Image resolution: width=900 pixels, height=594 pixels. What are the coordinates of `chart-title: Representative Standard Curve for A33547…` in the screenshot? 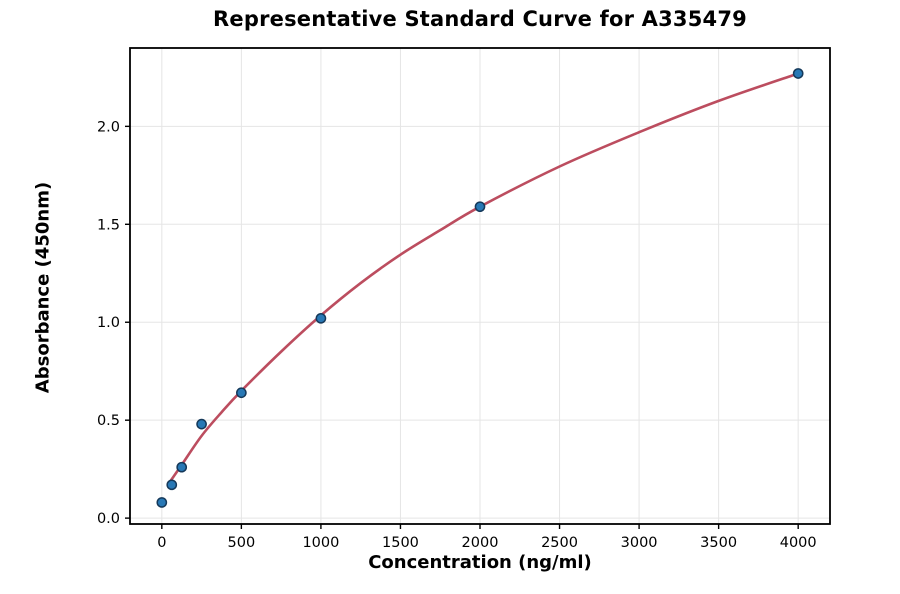 It's located at (480, 19).